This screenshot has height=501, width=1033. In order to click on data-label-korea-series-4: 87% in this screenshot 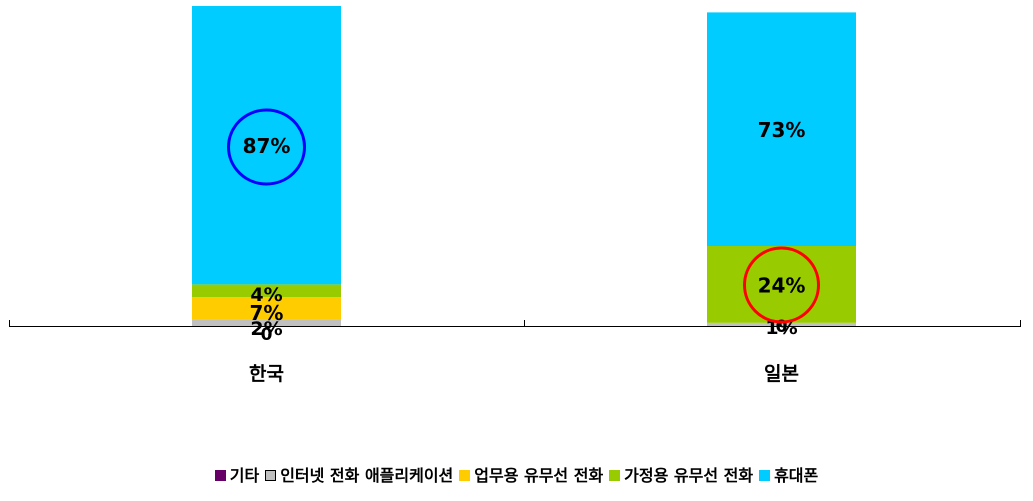, I will do `click(267, 146)`.